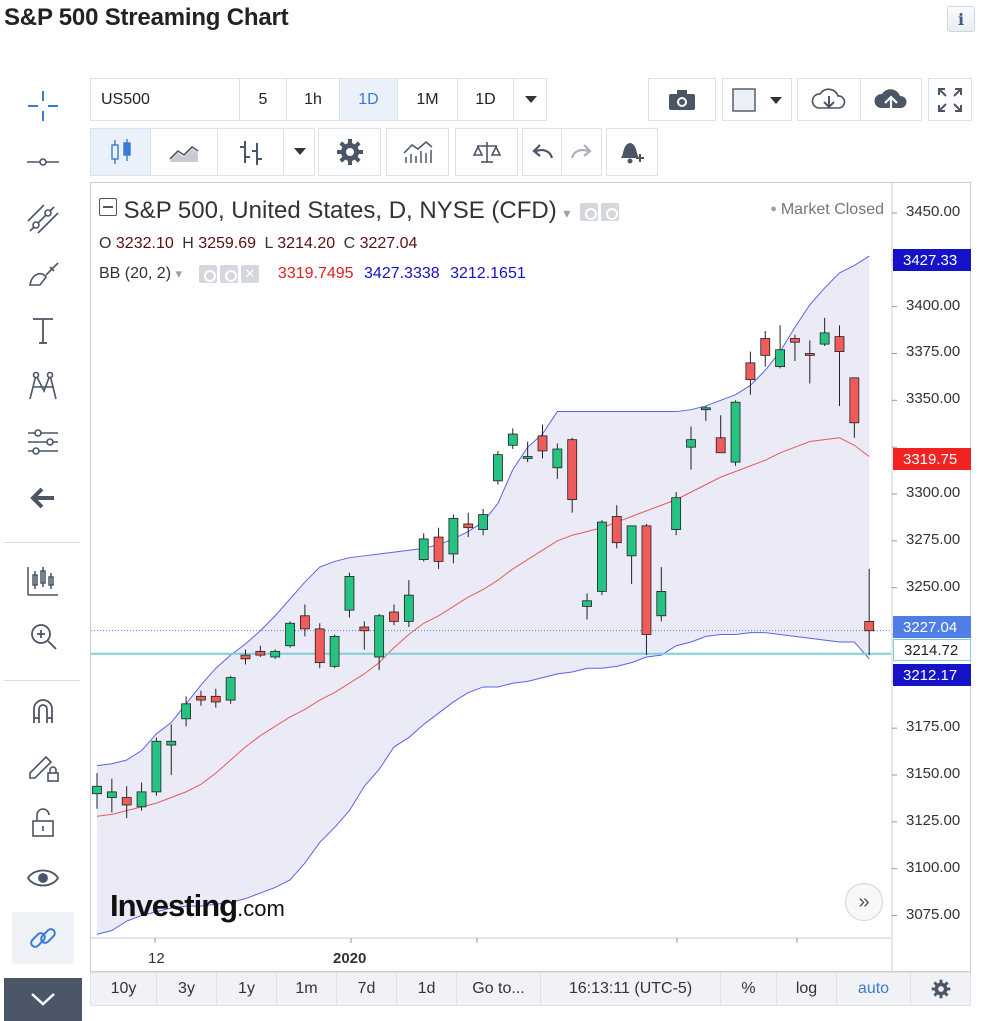 This screenshot has height=1021, width=983. What do you see at coordinates (874, 989) in the screenshot?
I see `auto-toggle: auto` at bounding box center [874, 989].